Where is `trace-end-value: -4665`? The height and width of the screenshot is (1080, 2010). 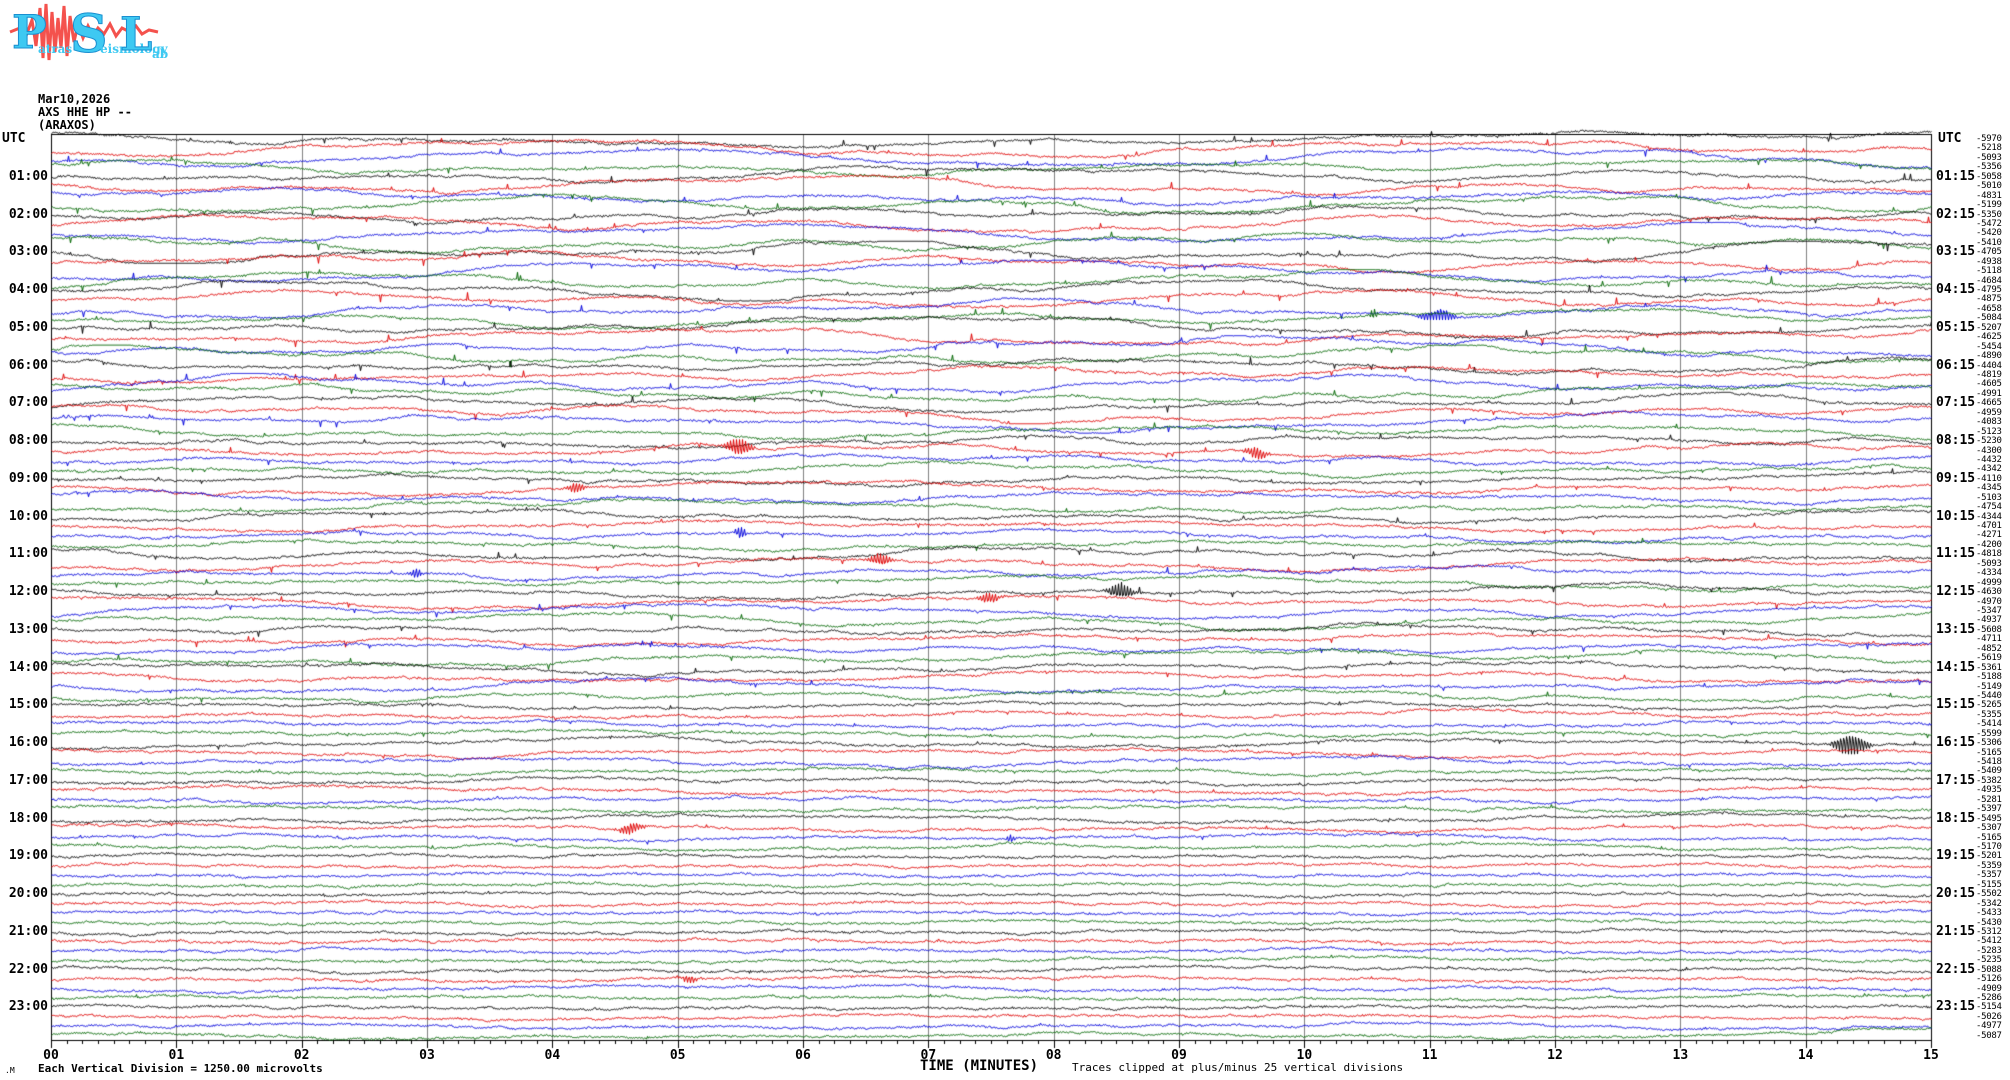 trace-end-value: -4665 is located at coordinates (1989, 403).